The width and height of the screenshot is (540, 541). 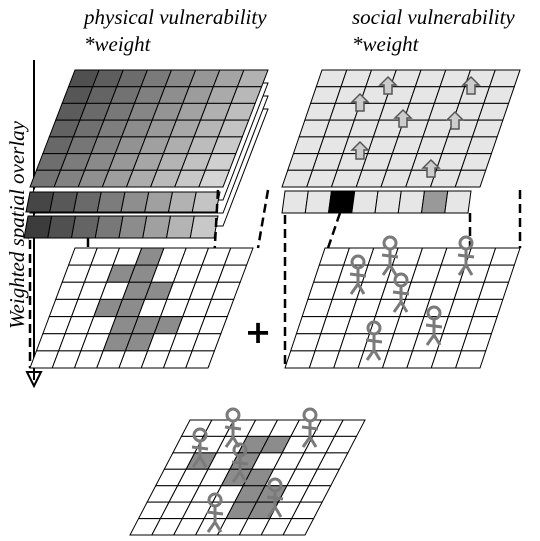 I want to click on physical-title: physical vulnerability, so click(x=174, y=17).